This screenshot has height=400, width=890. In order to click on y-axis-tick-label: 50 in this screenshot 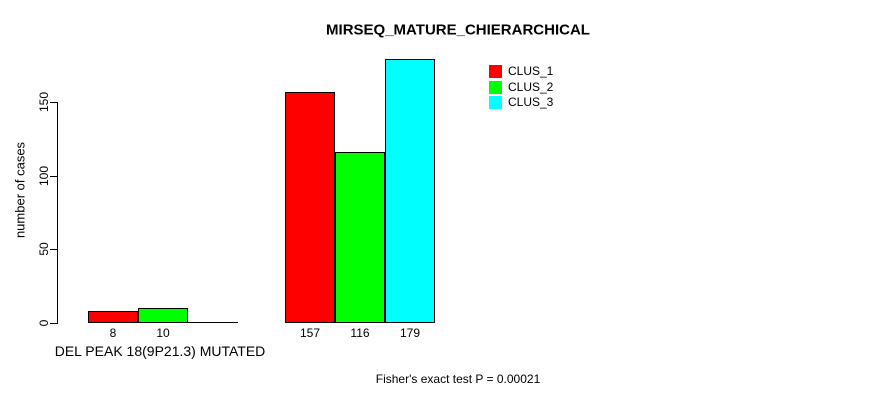, I will do `click(44, 249)`.